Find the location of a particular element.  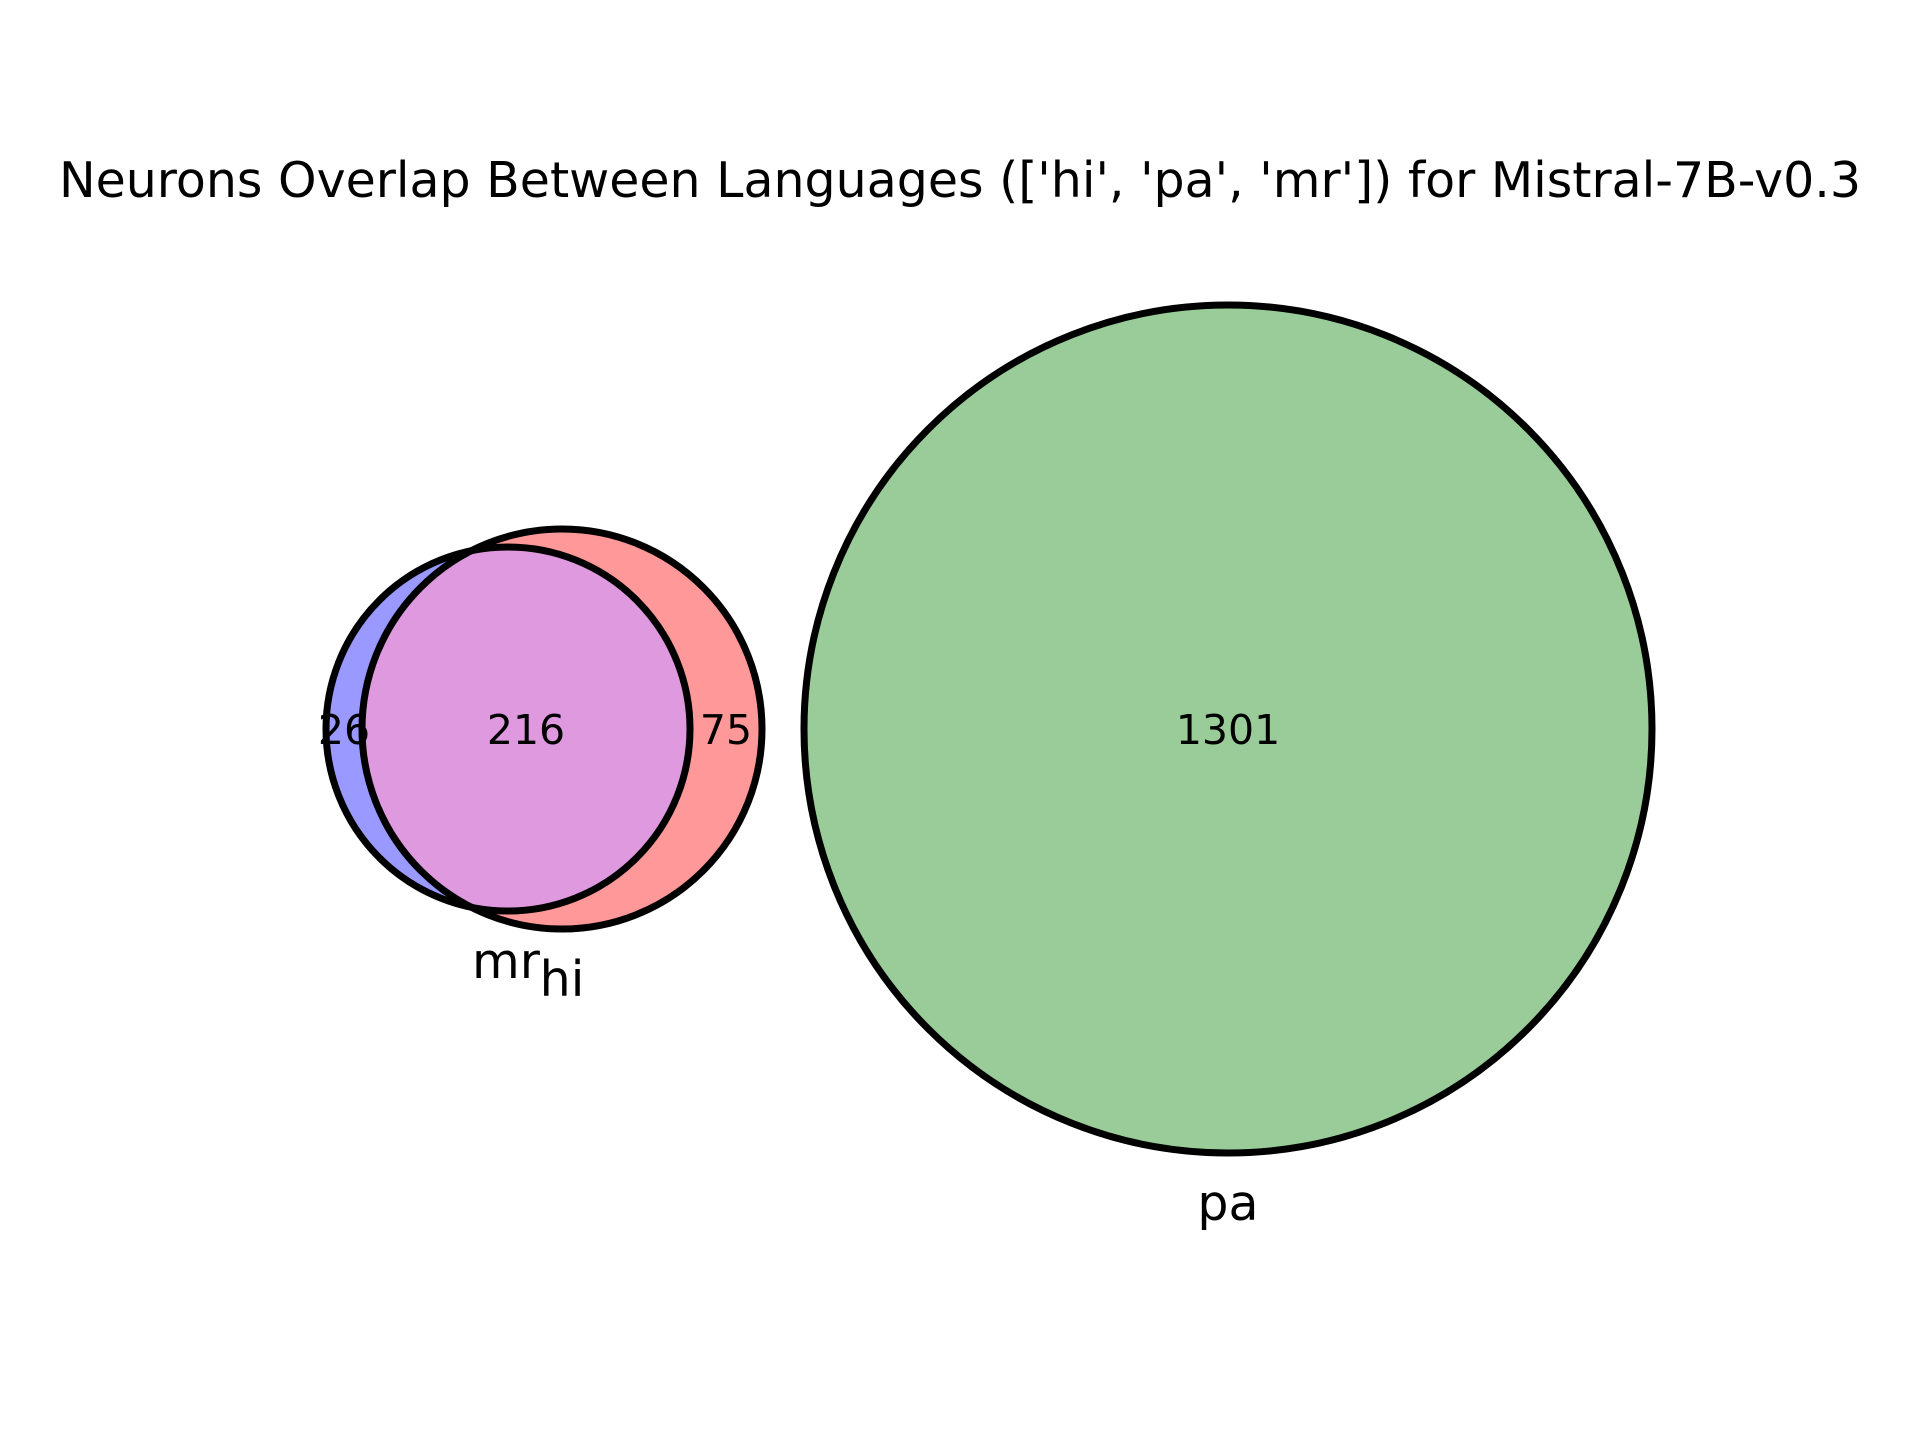

set-label-pa: pa is located at coordinates (1227, 1203).